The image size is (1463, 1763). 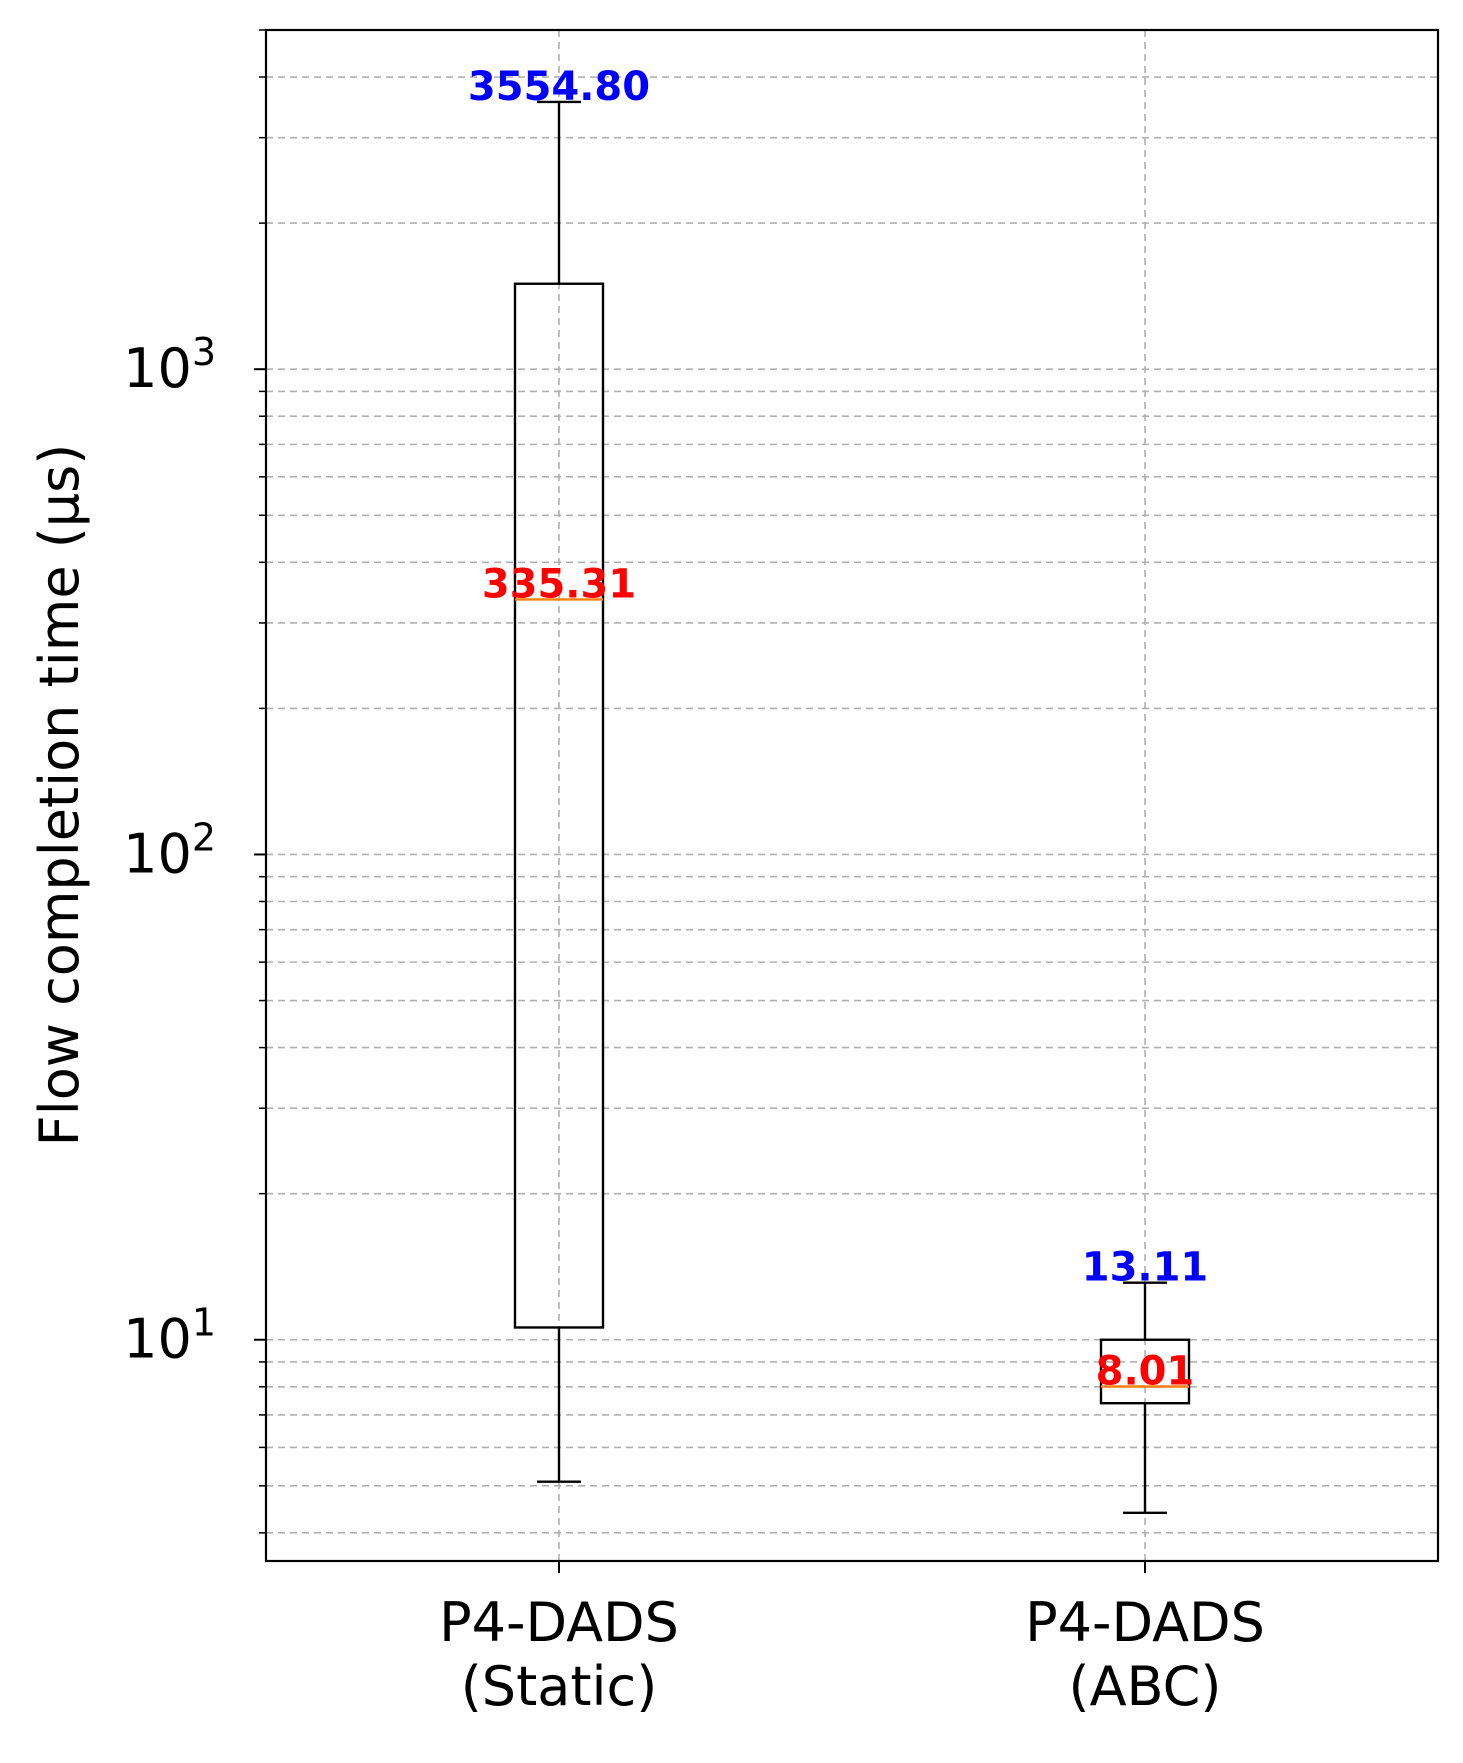 What do you see at coordinates (559, 1686) in the screenshot?
I see `x-tick-label: (Static)` at bounding box center [559, 1686].